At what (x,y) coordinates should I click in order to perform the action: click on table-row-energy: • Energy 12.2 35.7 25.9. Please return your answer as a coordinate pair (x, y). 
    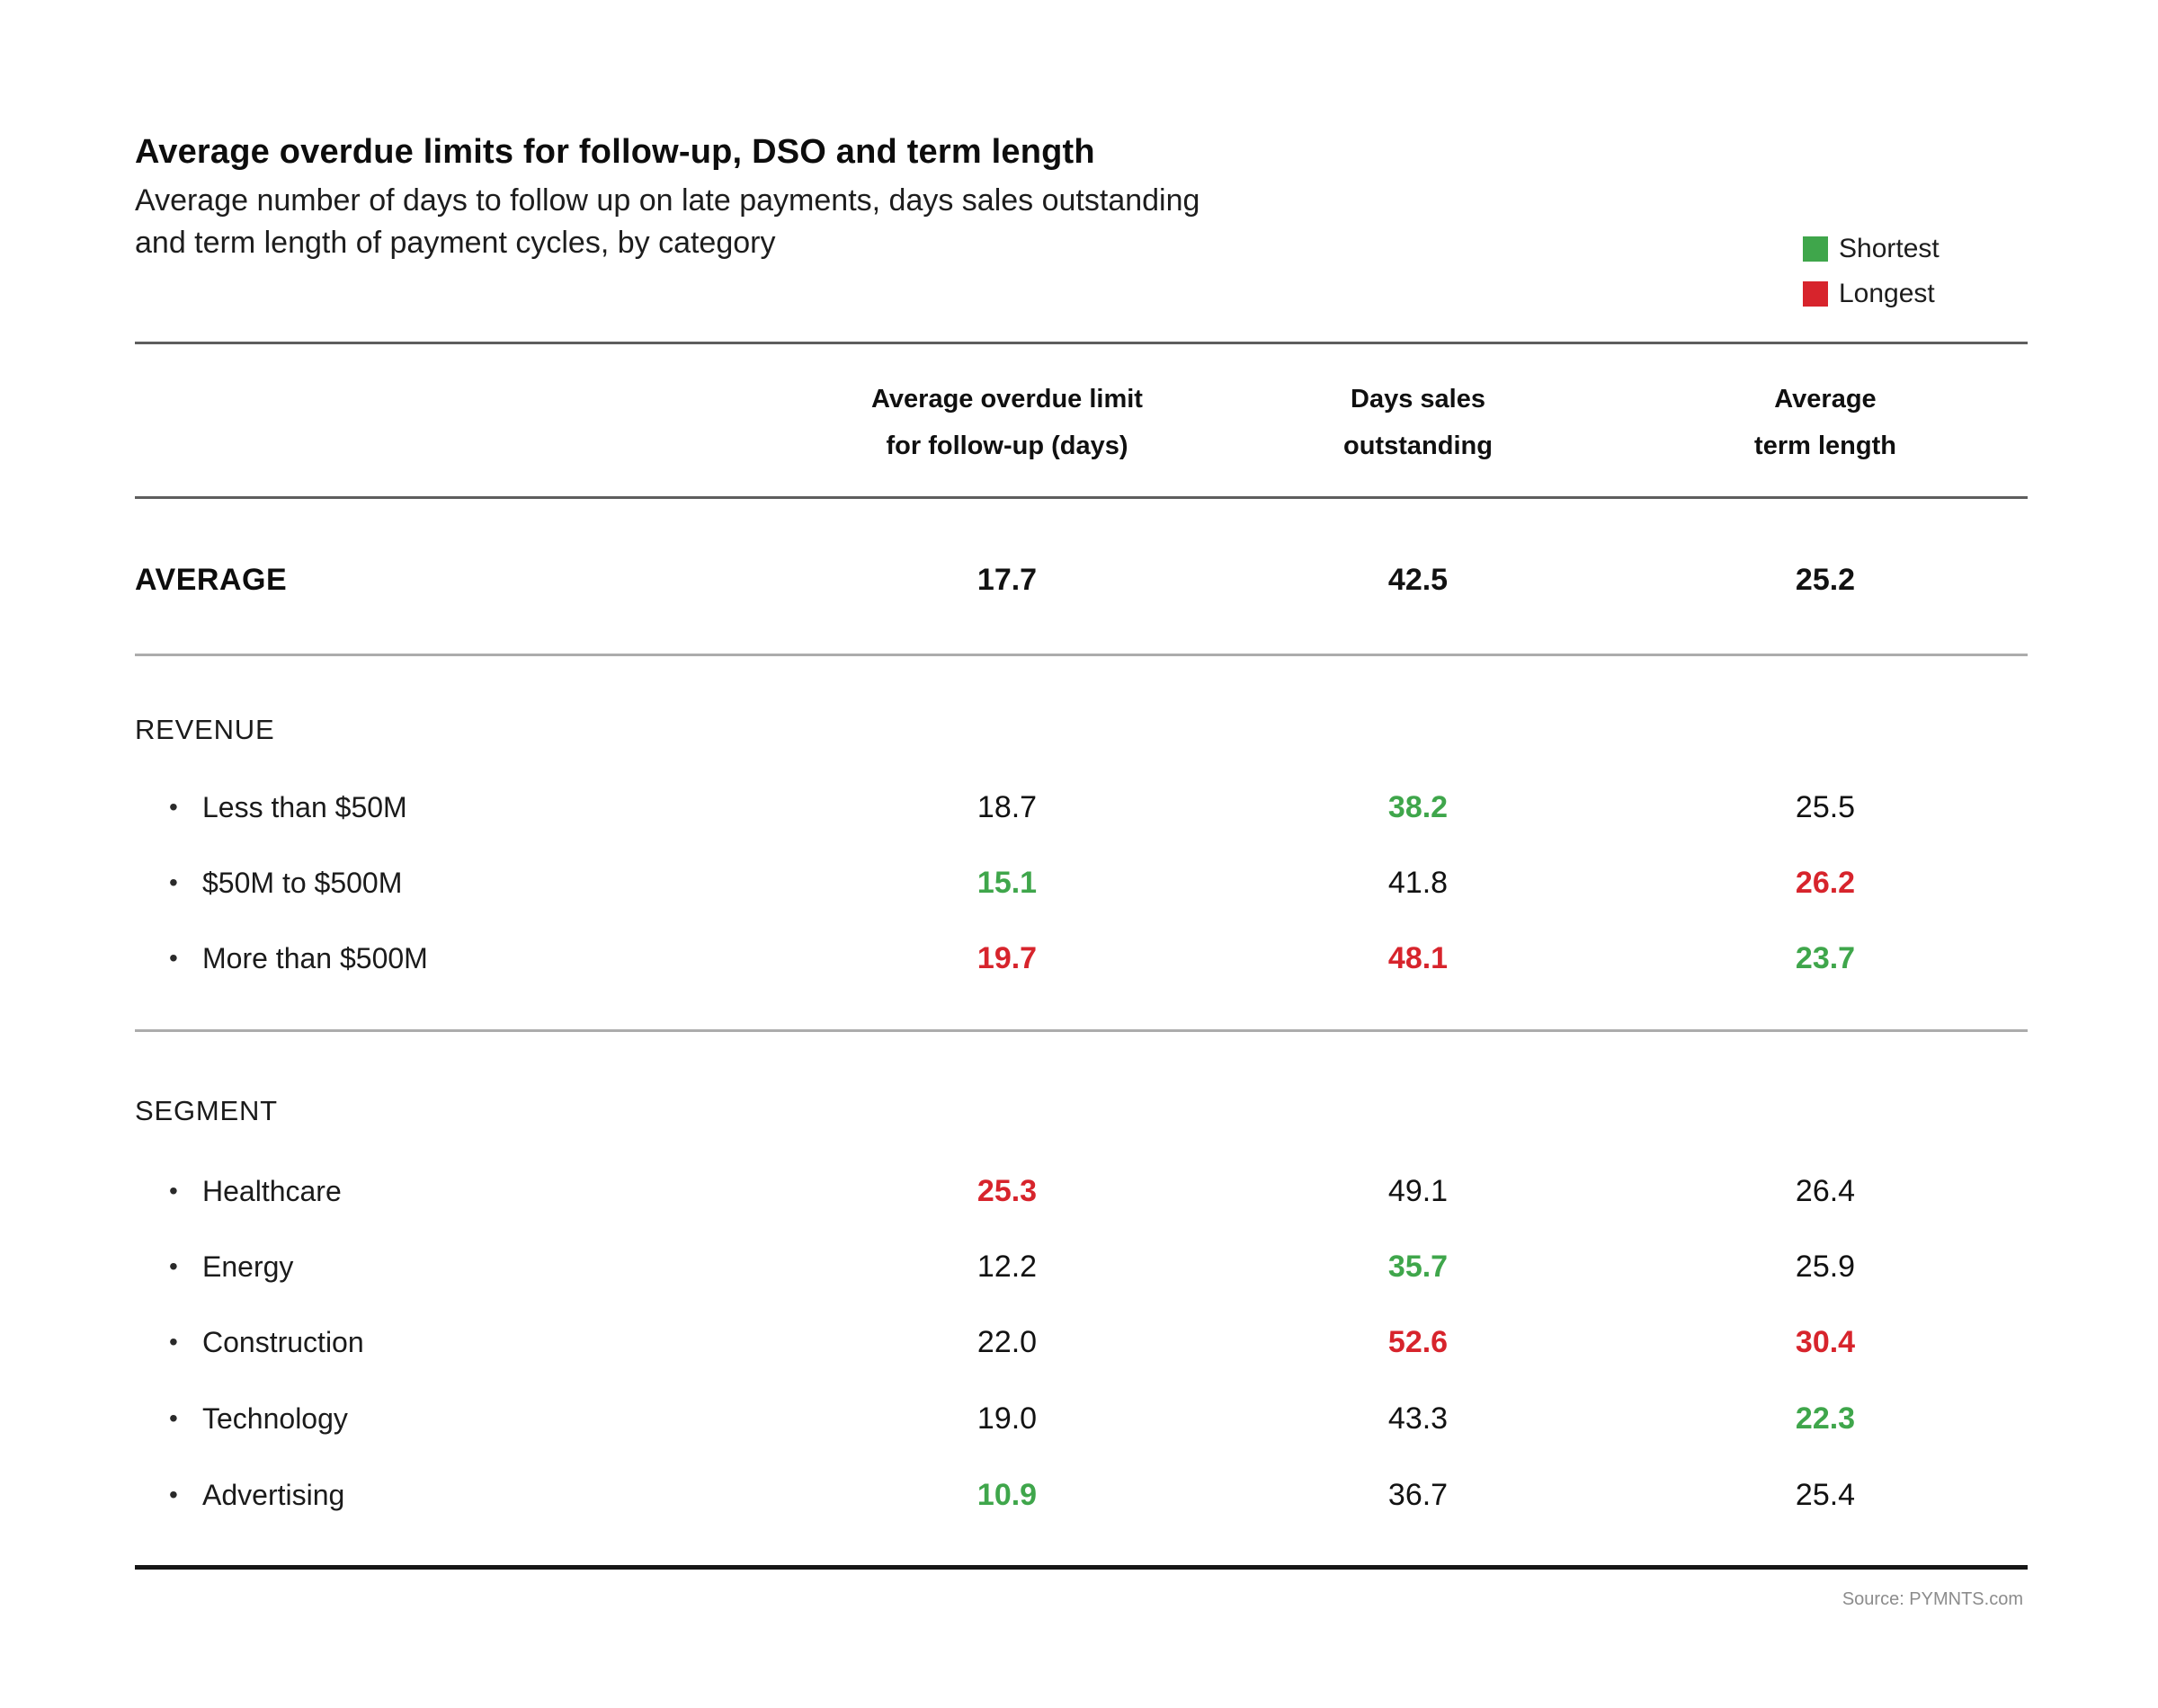
    Looking at the image, I should click on (1081, 1266).